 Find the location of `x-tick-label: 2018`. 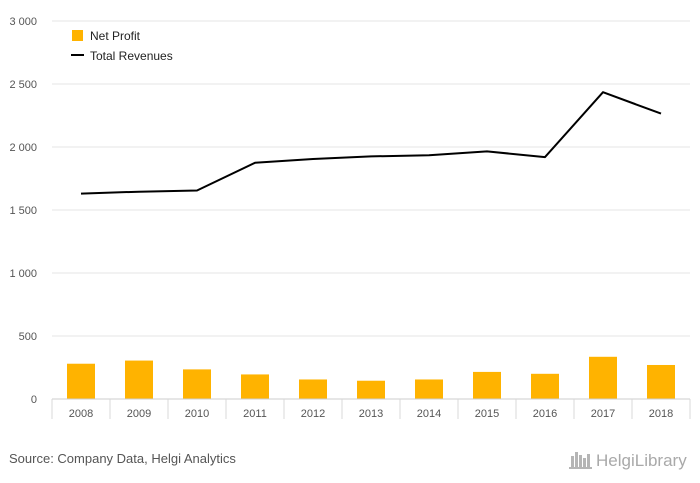

x-tick-label: 2018 is located at coordinates (661, 414).